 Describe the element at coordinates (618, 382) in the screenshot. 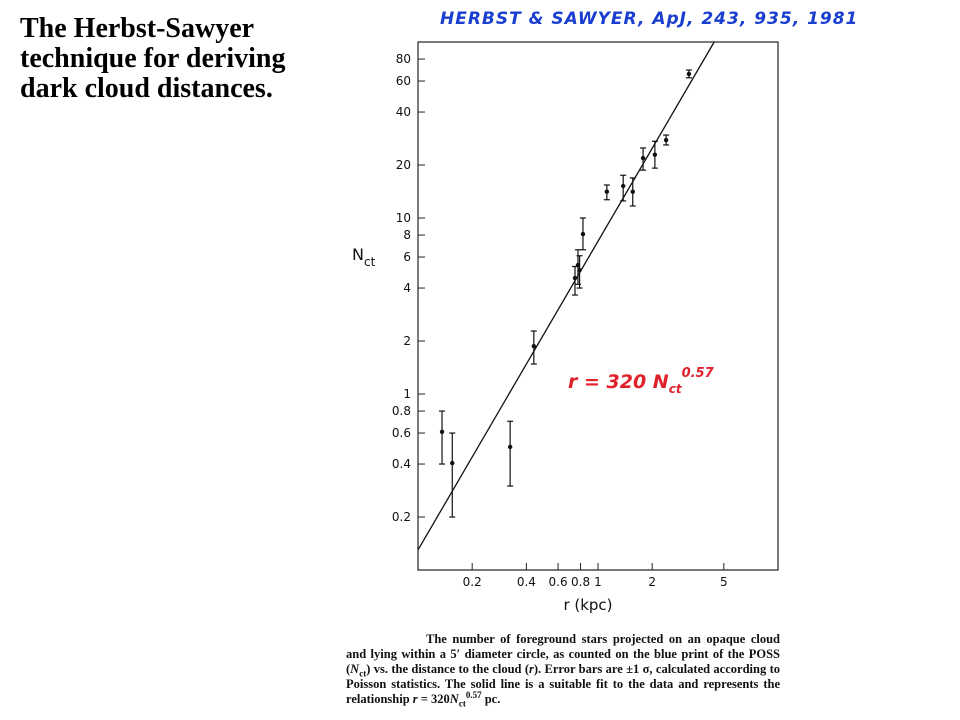

I see `annotation-base: r = 320 N` at that location.